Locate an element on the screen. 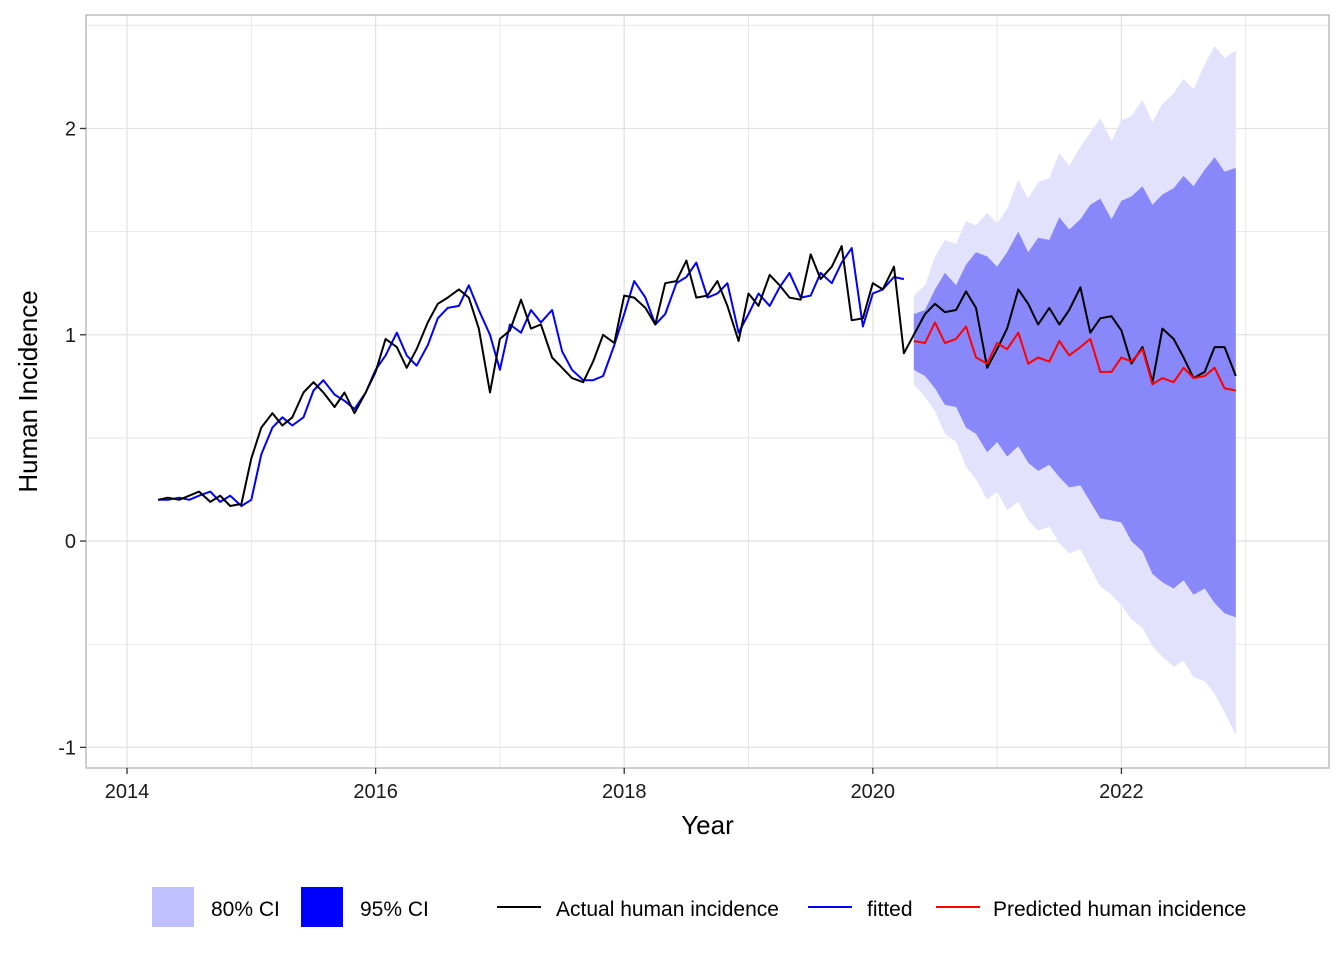  x-tick-label: 2020 is located at coordinates (873, 792).